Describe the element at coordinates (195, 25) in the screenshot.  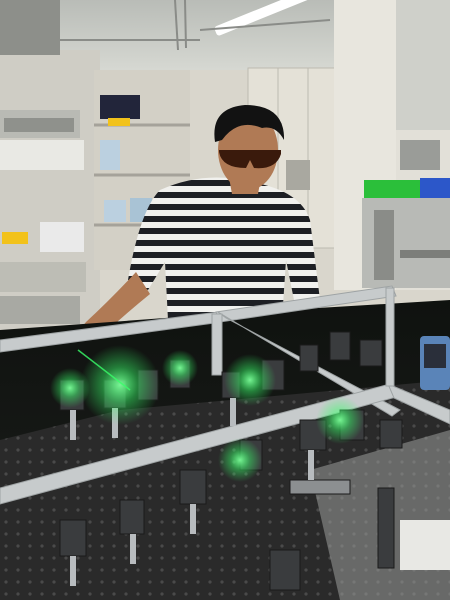
I see `ceiling-cables` at that location.